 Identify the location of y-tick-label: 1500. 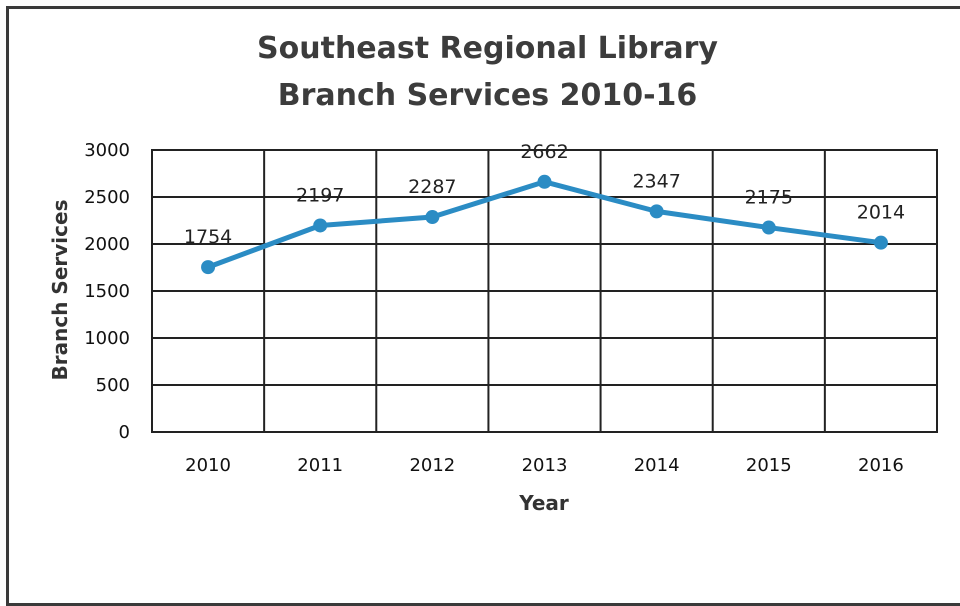
(107, 291).